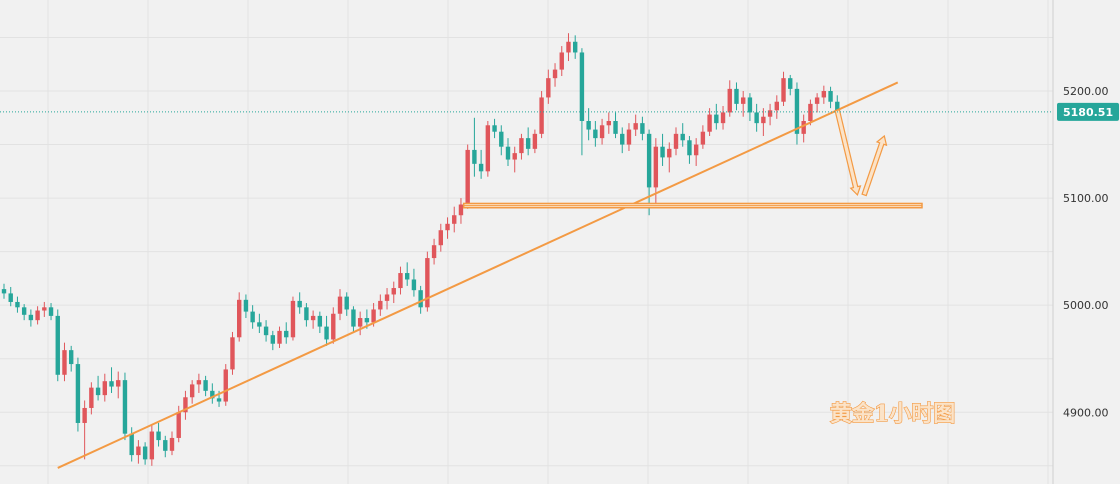 The height and width of the screenshot is (484, 1120). I want to click on y-tick-label: 4900.00, so click(1086, 412).